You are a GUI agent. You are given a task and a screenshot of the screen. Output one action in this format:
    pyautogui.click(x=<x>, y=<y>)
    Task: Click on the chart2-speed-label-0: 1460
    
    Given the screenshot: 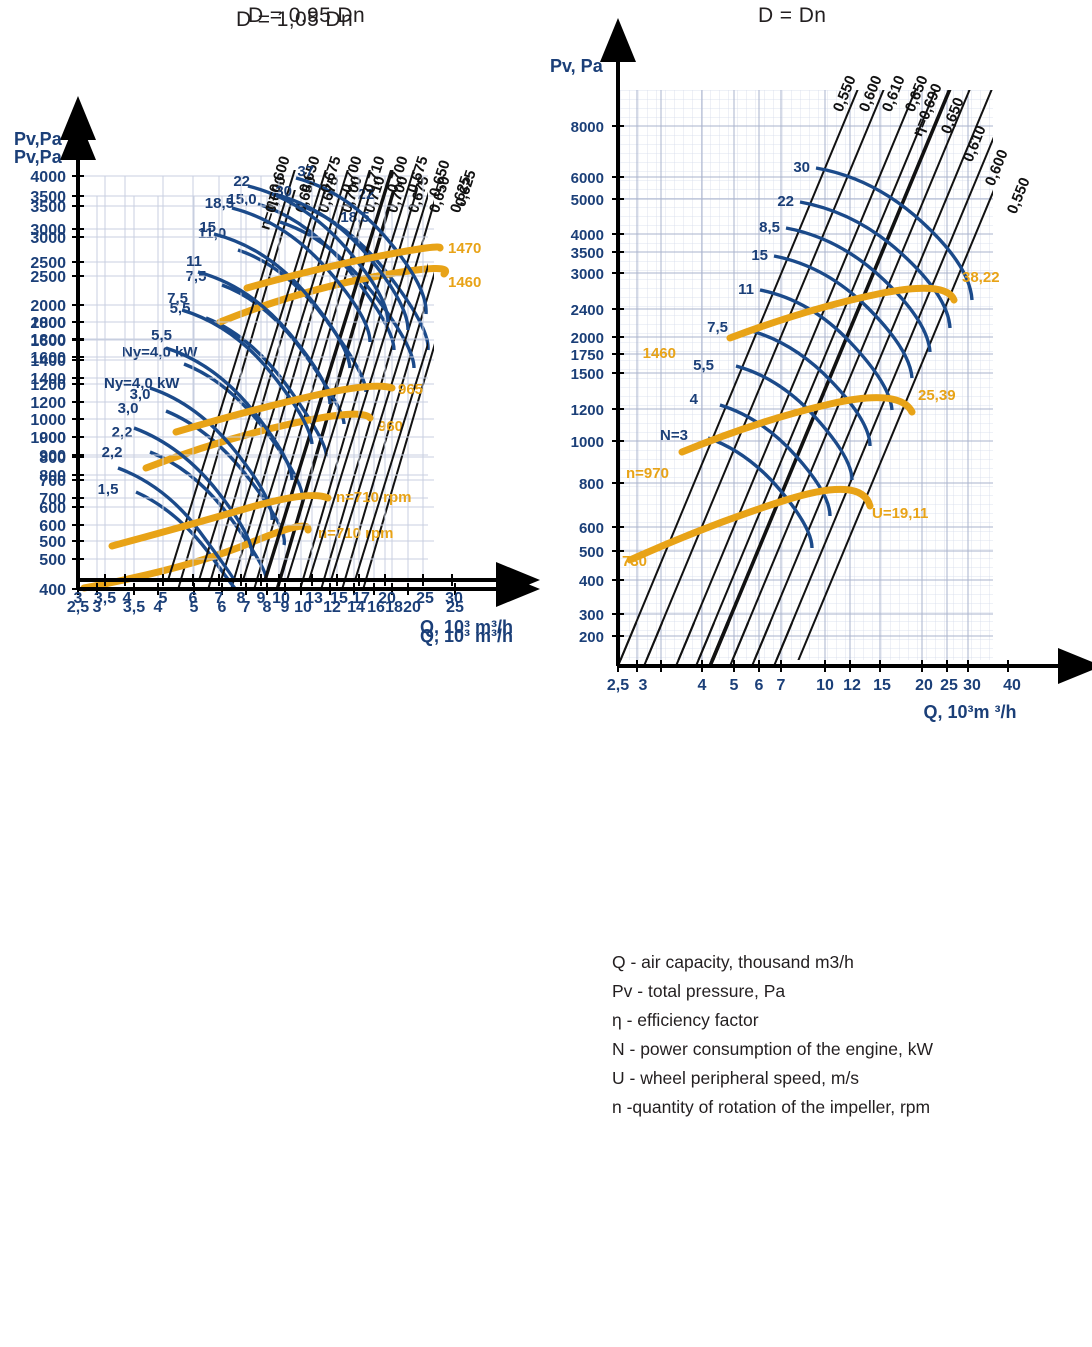 What is the action you would take?
    pyautogui.click(x=659, y=353)
    